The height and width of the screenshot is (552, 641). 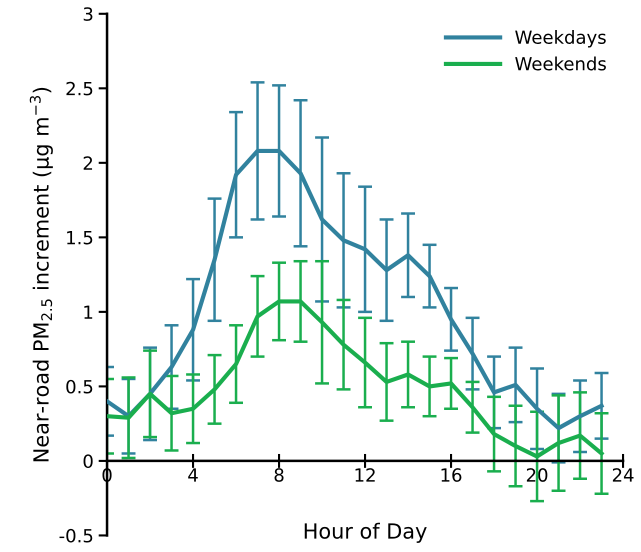 I want to click on y-tick-label: 2.5, so click(x=79, y=89).